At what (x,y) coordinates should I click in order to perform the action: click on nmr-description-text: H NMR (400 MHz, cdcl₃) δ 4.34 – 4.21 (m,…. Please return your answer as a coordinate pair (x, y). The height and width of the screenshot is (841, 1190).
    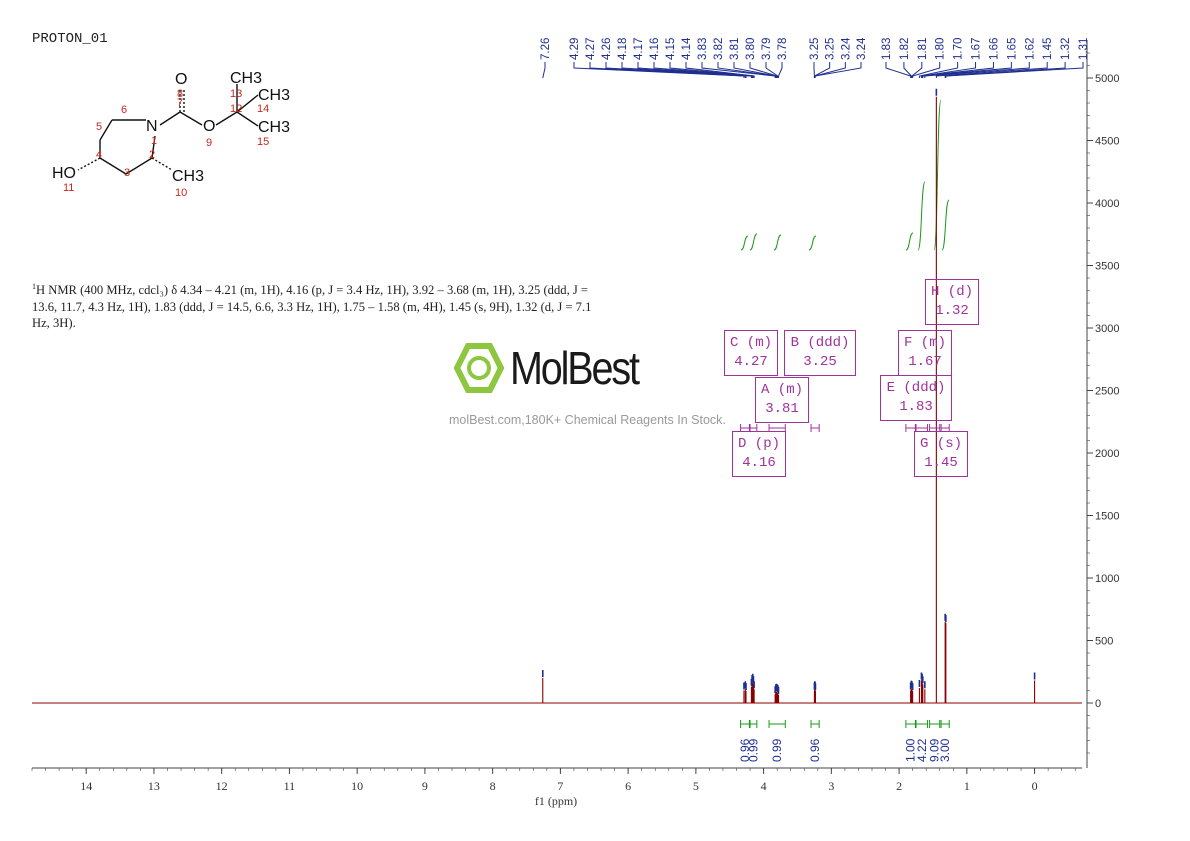
    Looking at the image, I should click on (312, 307).